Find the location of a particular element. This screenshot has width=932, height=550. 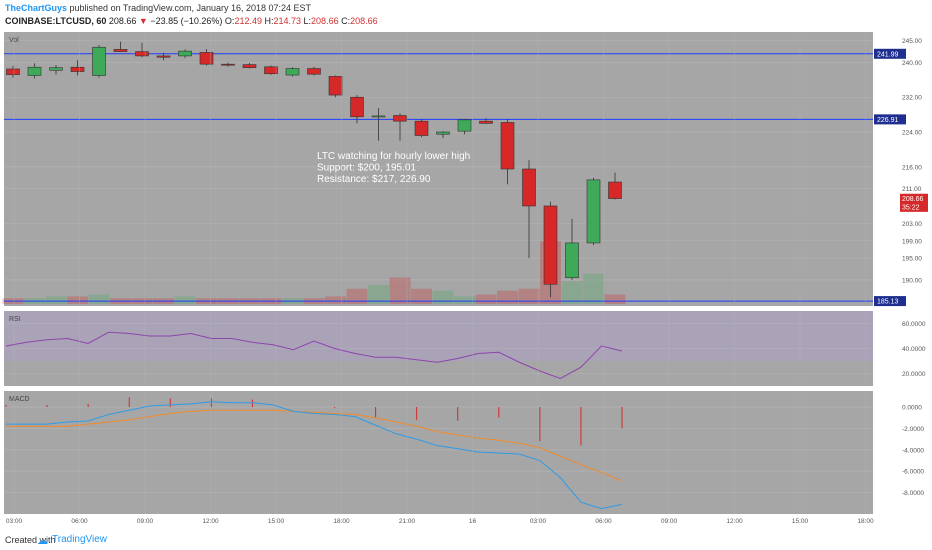

rsi-pane: 60.0000 40.0000 20.0000 RSI is located at coordinates (468, 348).